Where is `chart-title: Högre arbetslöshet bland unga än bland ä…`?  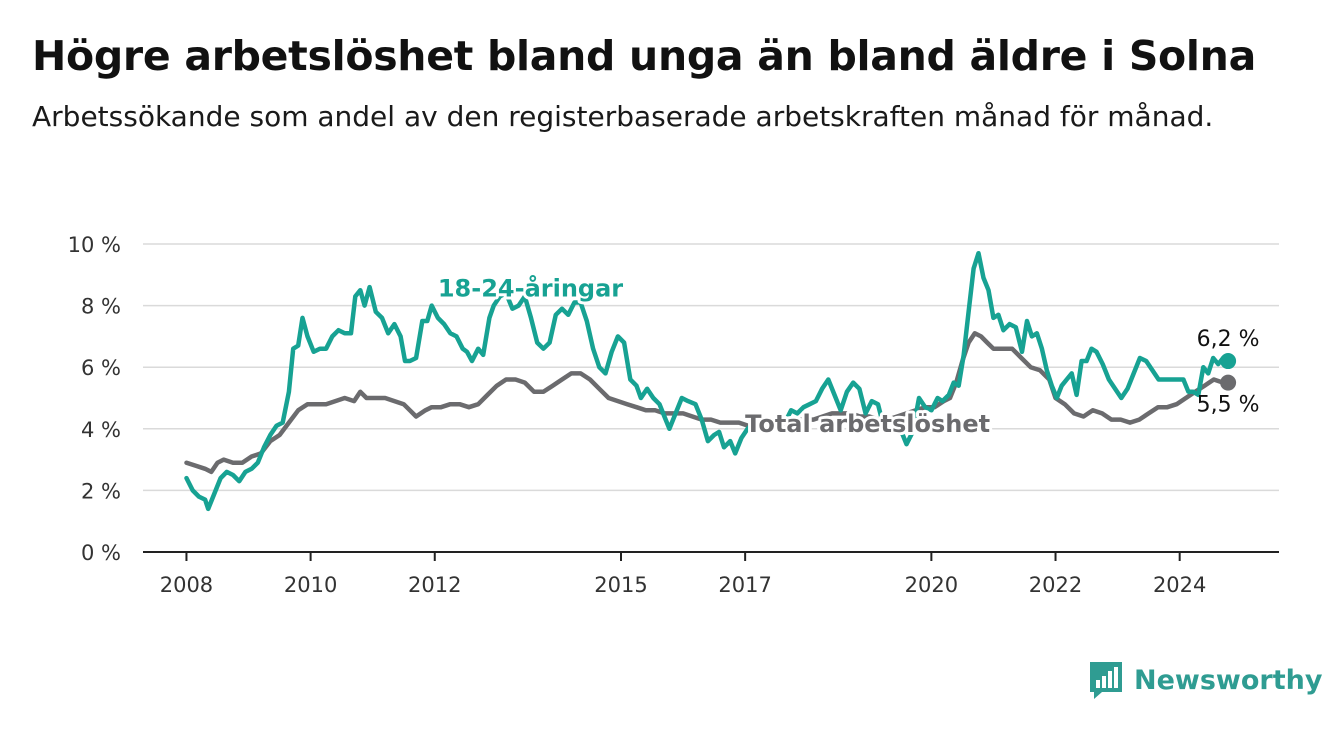
chart-title: Högre arbetslöshet bland unga än bland ä… is located at coordinates (644, 56).